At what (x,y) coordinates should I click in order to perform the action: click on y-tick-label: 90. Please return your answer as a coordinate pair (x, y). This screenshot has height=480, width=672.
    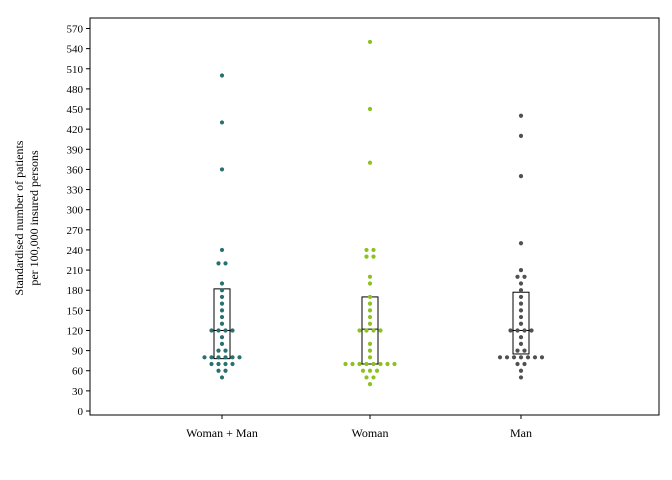
    Looking at the image, I should click on (78, 352).